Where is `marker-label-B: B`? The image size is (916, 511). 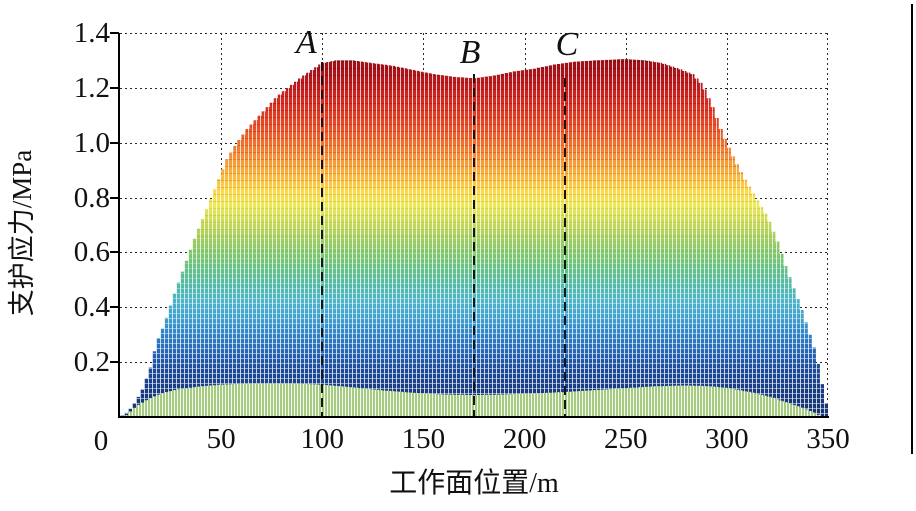
marker-label-B: B is located at coordinates (470, 52).